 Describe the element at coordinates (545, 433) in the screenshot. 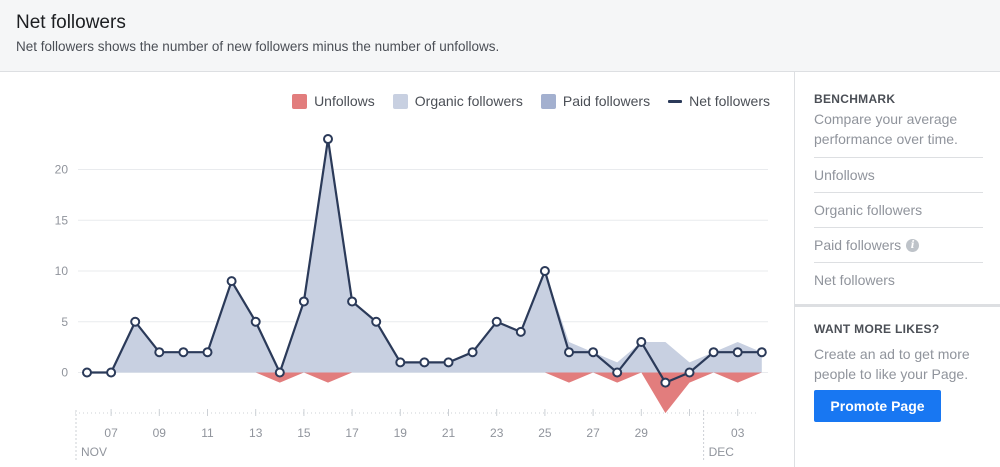

I see `x-tick-label: 25` at that location.